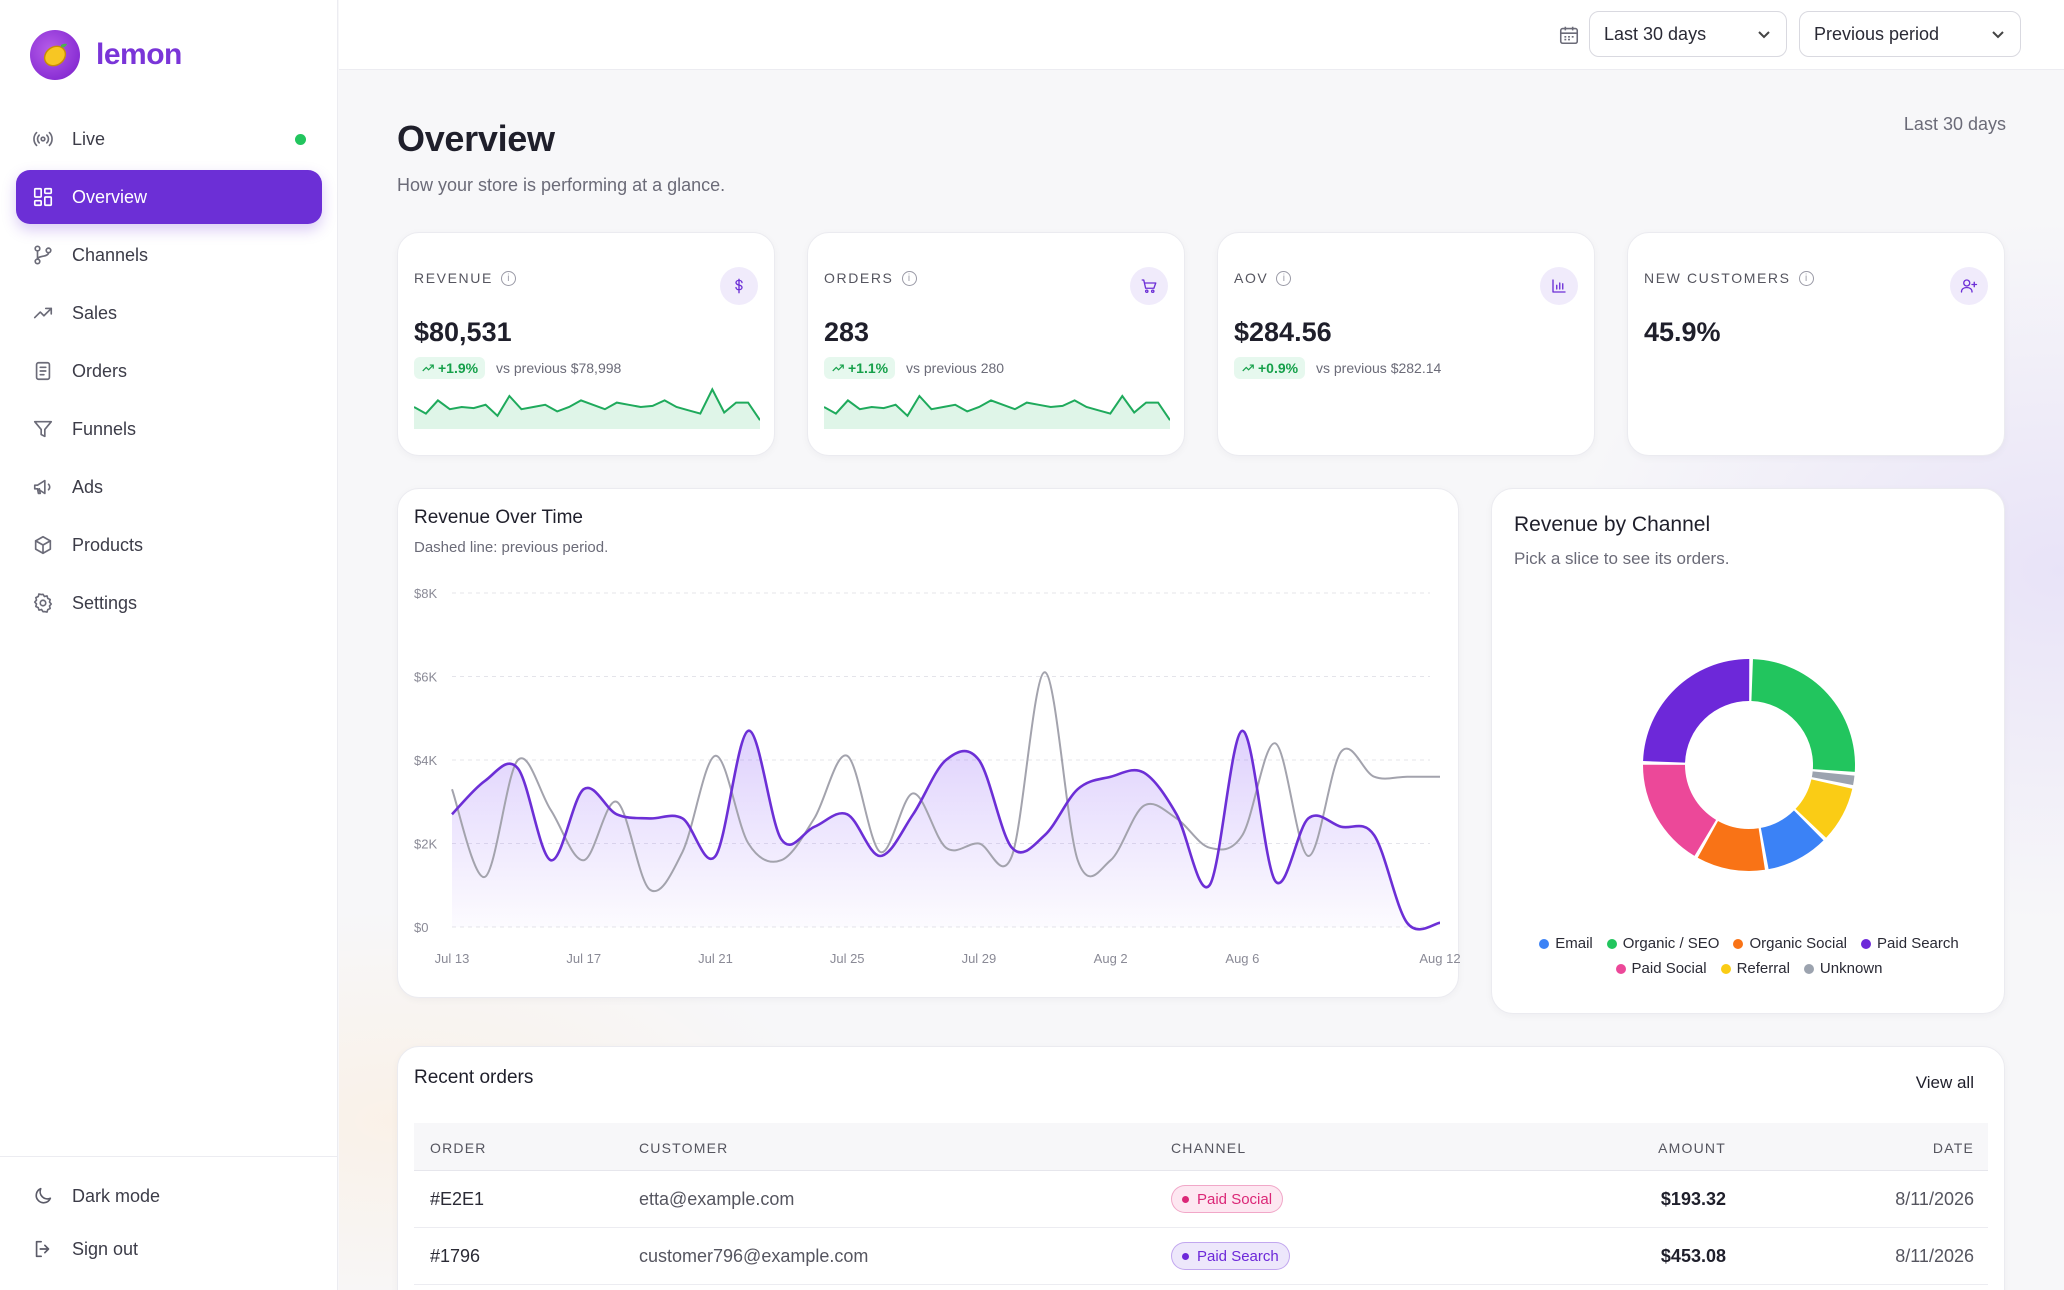  Describe the element at coordinates (105, 602) in the screenshot. I see `sidebar-item-label: Settings` at that location.